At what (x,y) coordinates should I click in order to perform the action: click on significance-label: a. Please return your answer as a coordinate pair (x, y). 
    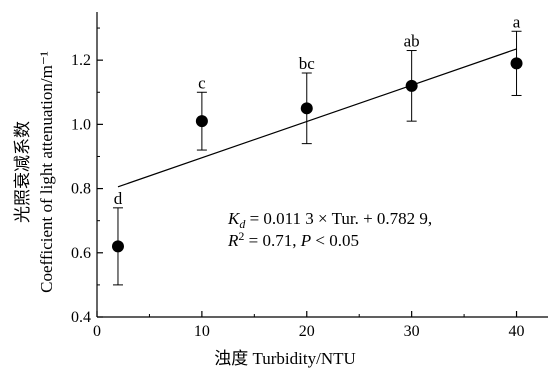
    Looking at the image, I should click on (517, 21).